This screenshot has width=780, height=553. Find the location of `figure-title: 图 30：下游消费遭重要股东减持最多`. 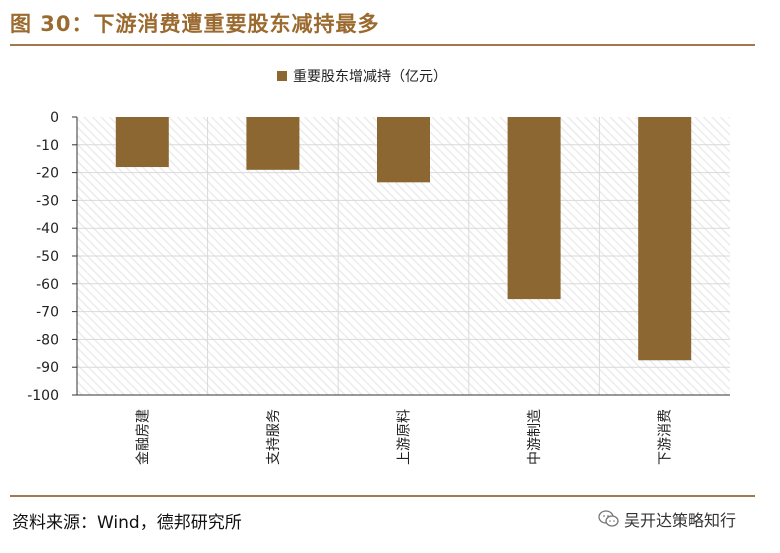

figure-title: 图 30：下游消费遭重要股东减持最多 is located at coordinates (195, 24).